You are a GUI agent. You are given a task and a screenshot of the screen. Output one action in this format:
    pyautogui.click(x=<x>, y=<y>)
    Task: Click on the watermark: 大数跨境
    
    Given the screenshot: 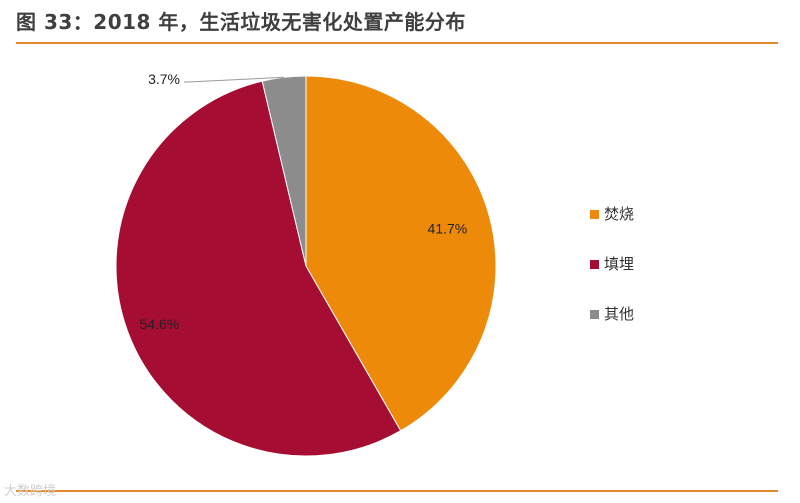 What is the action you would take?
    pyautogui.click(x=30, y=491)
    